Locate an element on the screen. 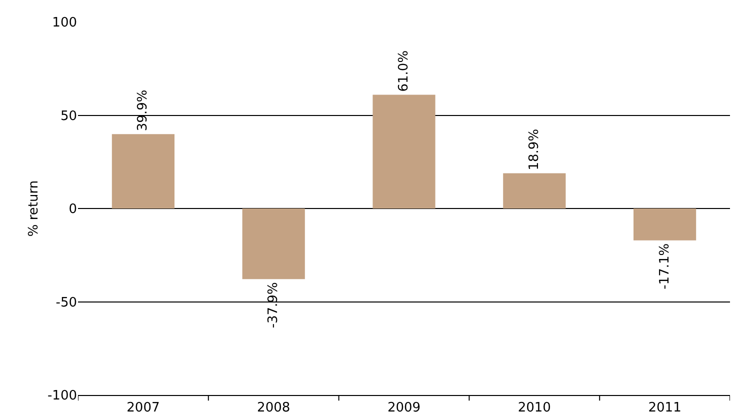 Image resolution: width=738 pixels, height=419 pixels. data-label: 61.0% is located at coordinates (404, 71).